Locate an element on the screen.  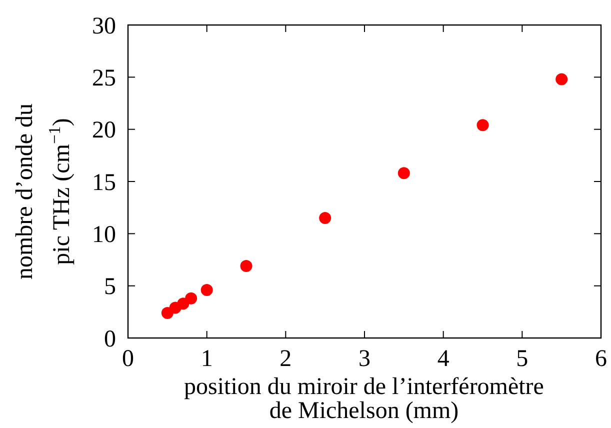
y-tick-label: 5 is located at coordinates (110, 287).